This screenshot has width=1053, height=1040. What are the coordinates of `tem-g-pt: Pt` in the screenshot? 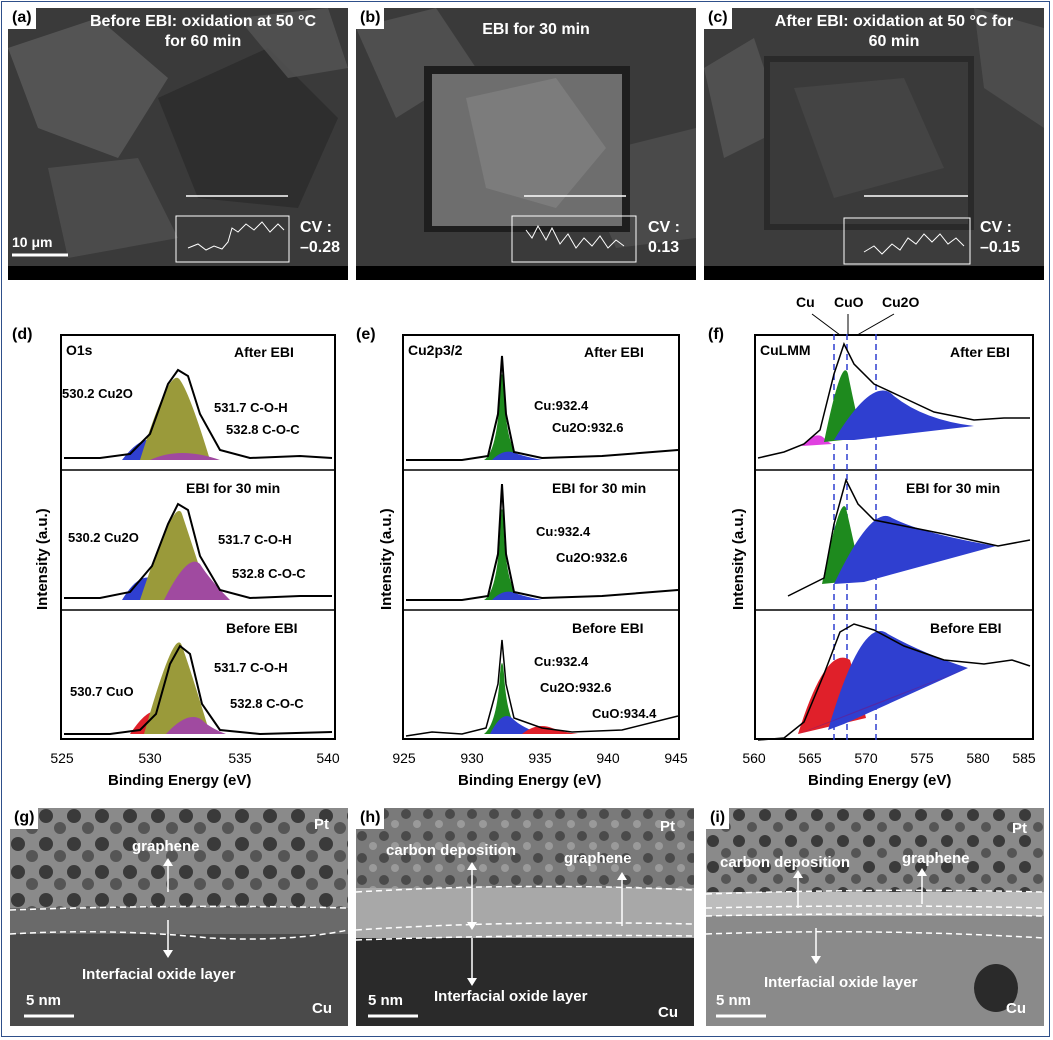 It's located at (321, 824).